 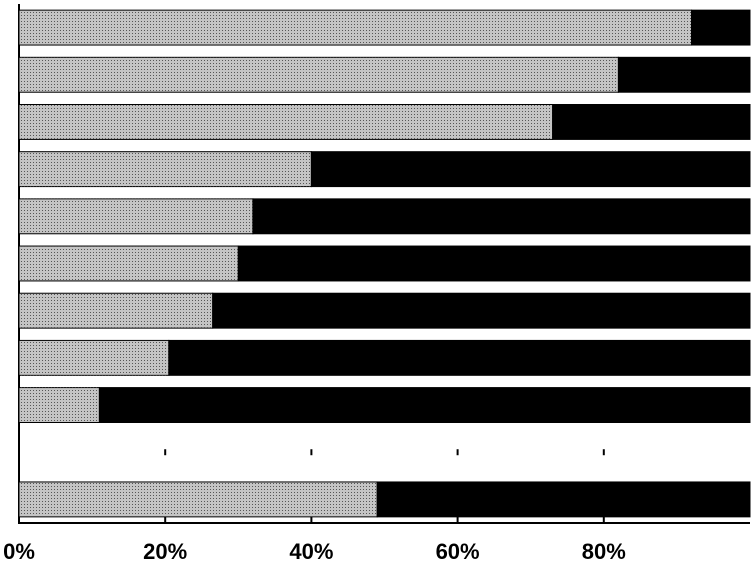 I want to click on x-tick-label: 80%, so click(x=604, y=551).